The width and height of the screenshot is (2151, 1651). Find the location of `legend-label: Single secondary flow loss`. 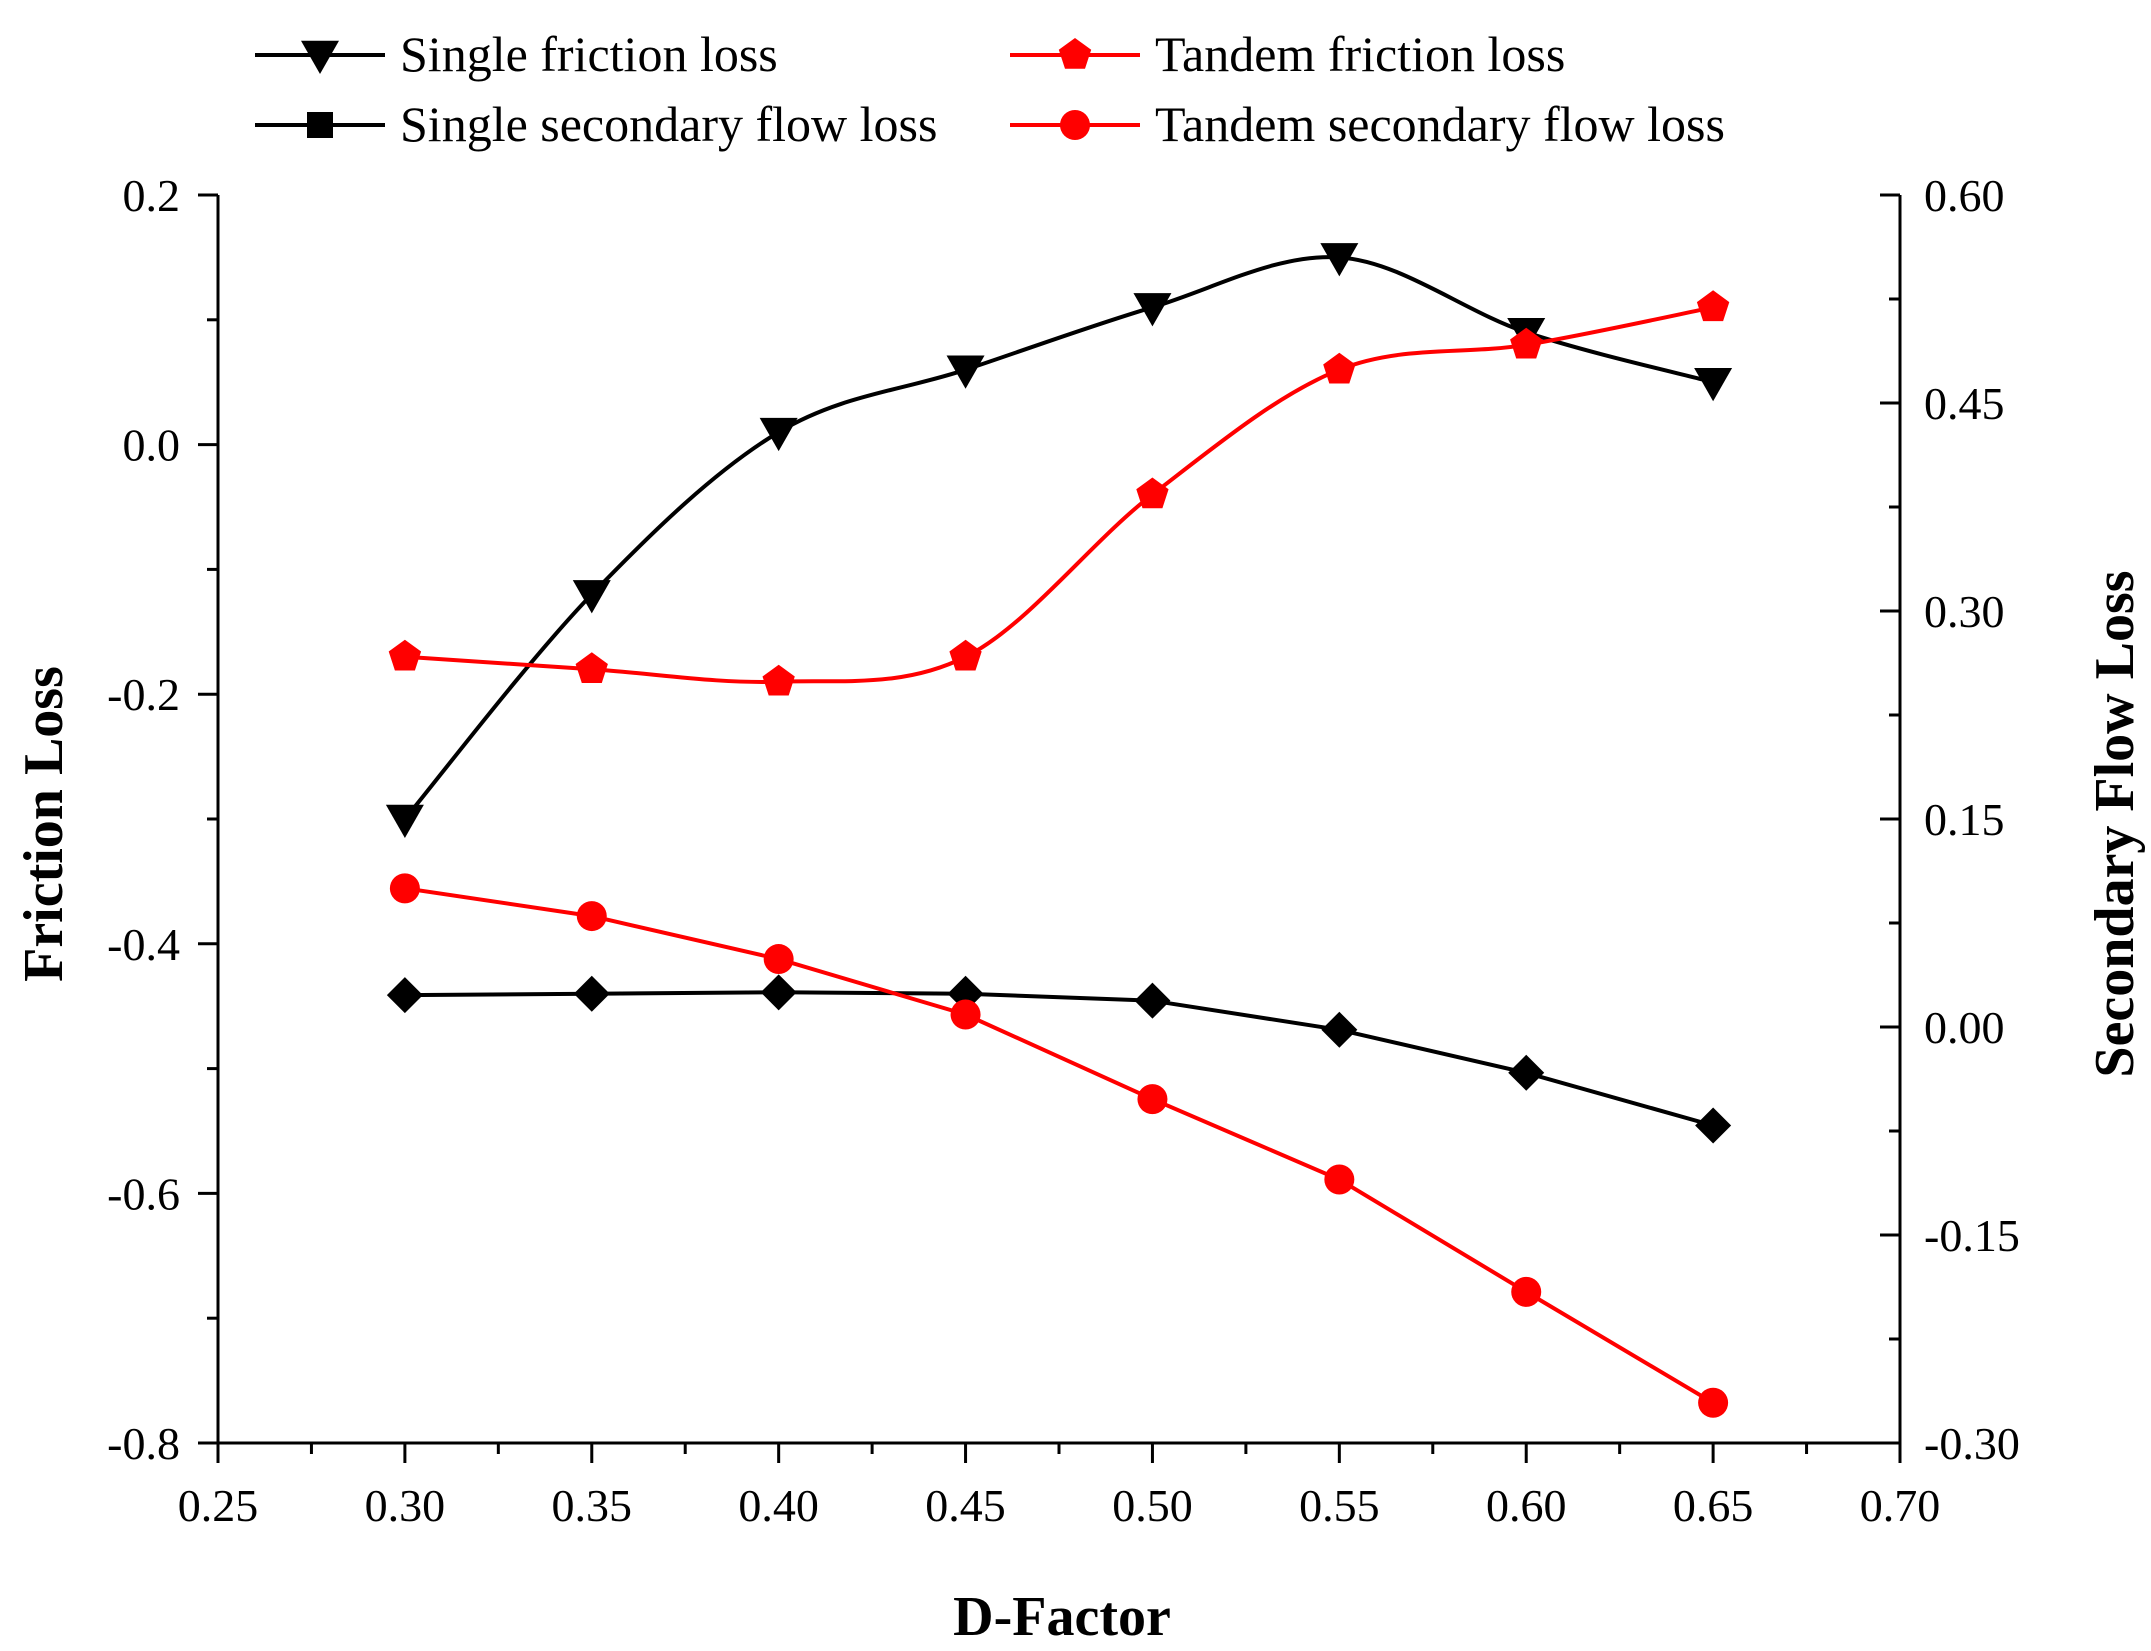

legend-label: Single secondary flow loss is located at coordinates (668, 124).